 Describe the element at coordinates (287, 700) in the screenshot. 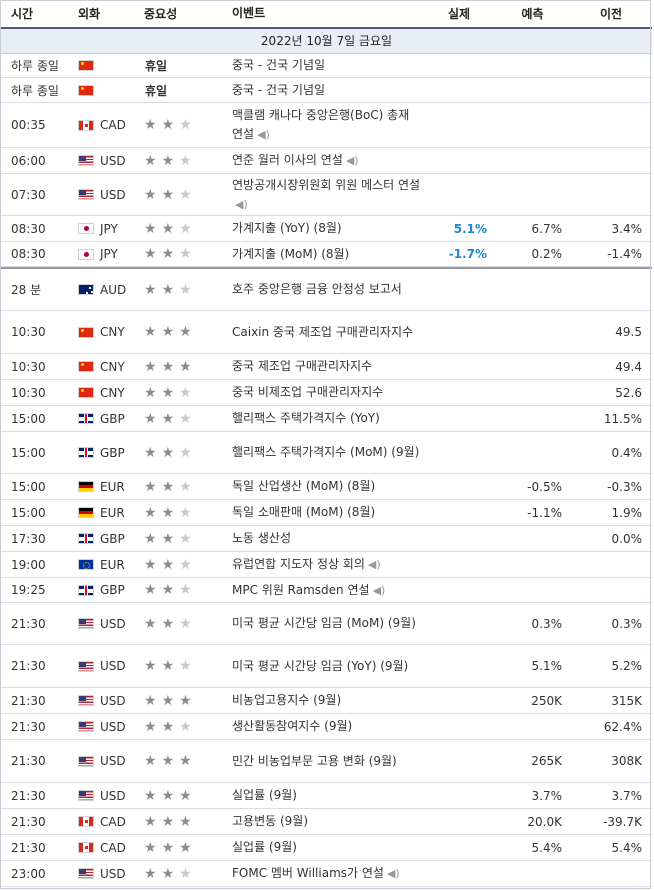

I see `event-title: 비농업고용지수 (9월)` at that location.